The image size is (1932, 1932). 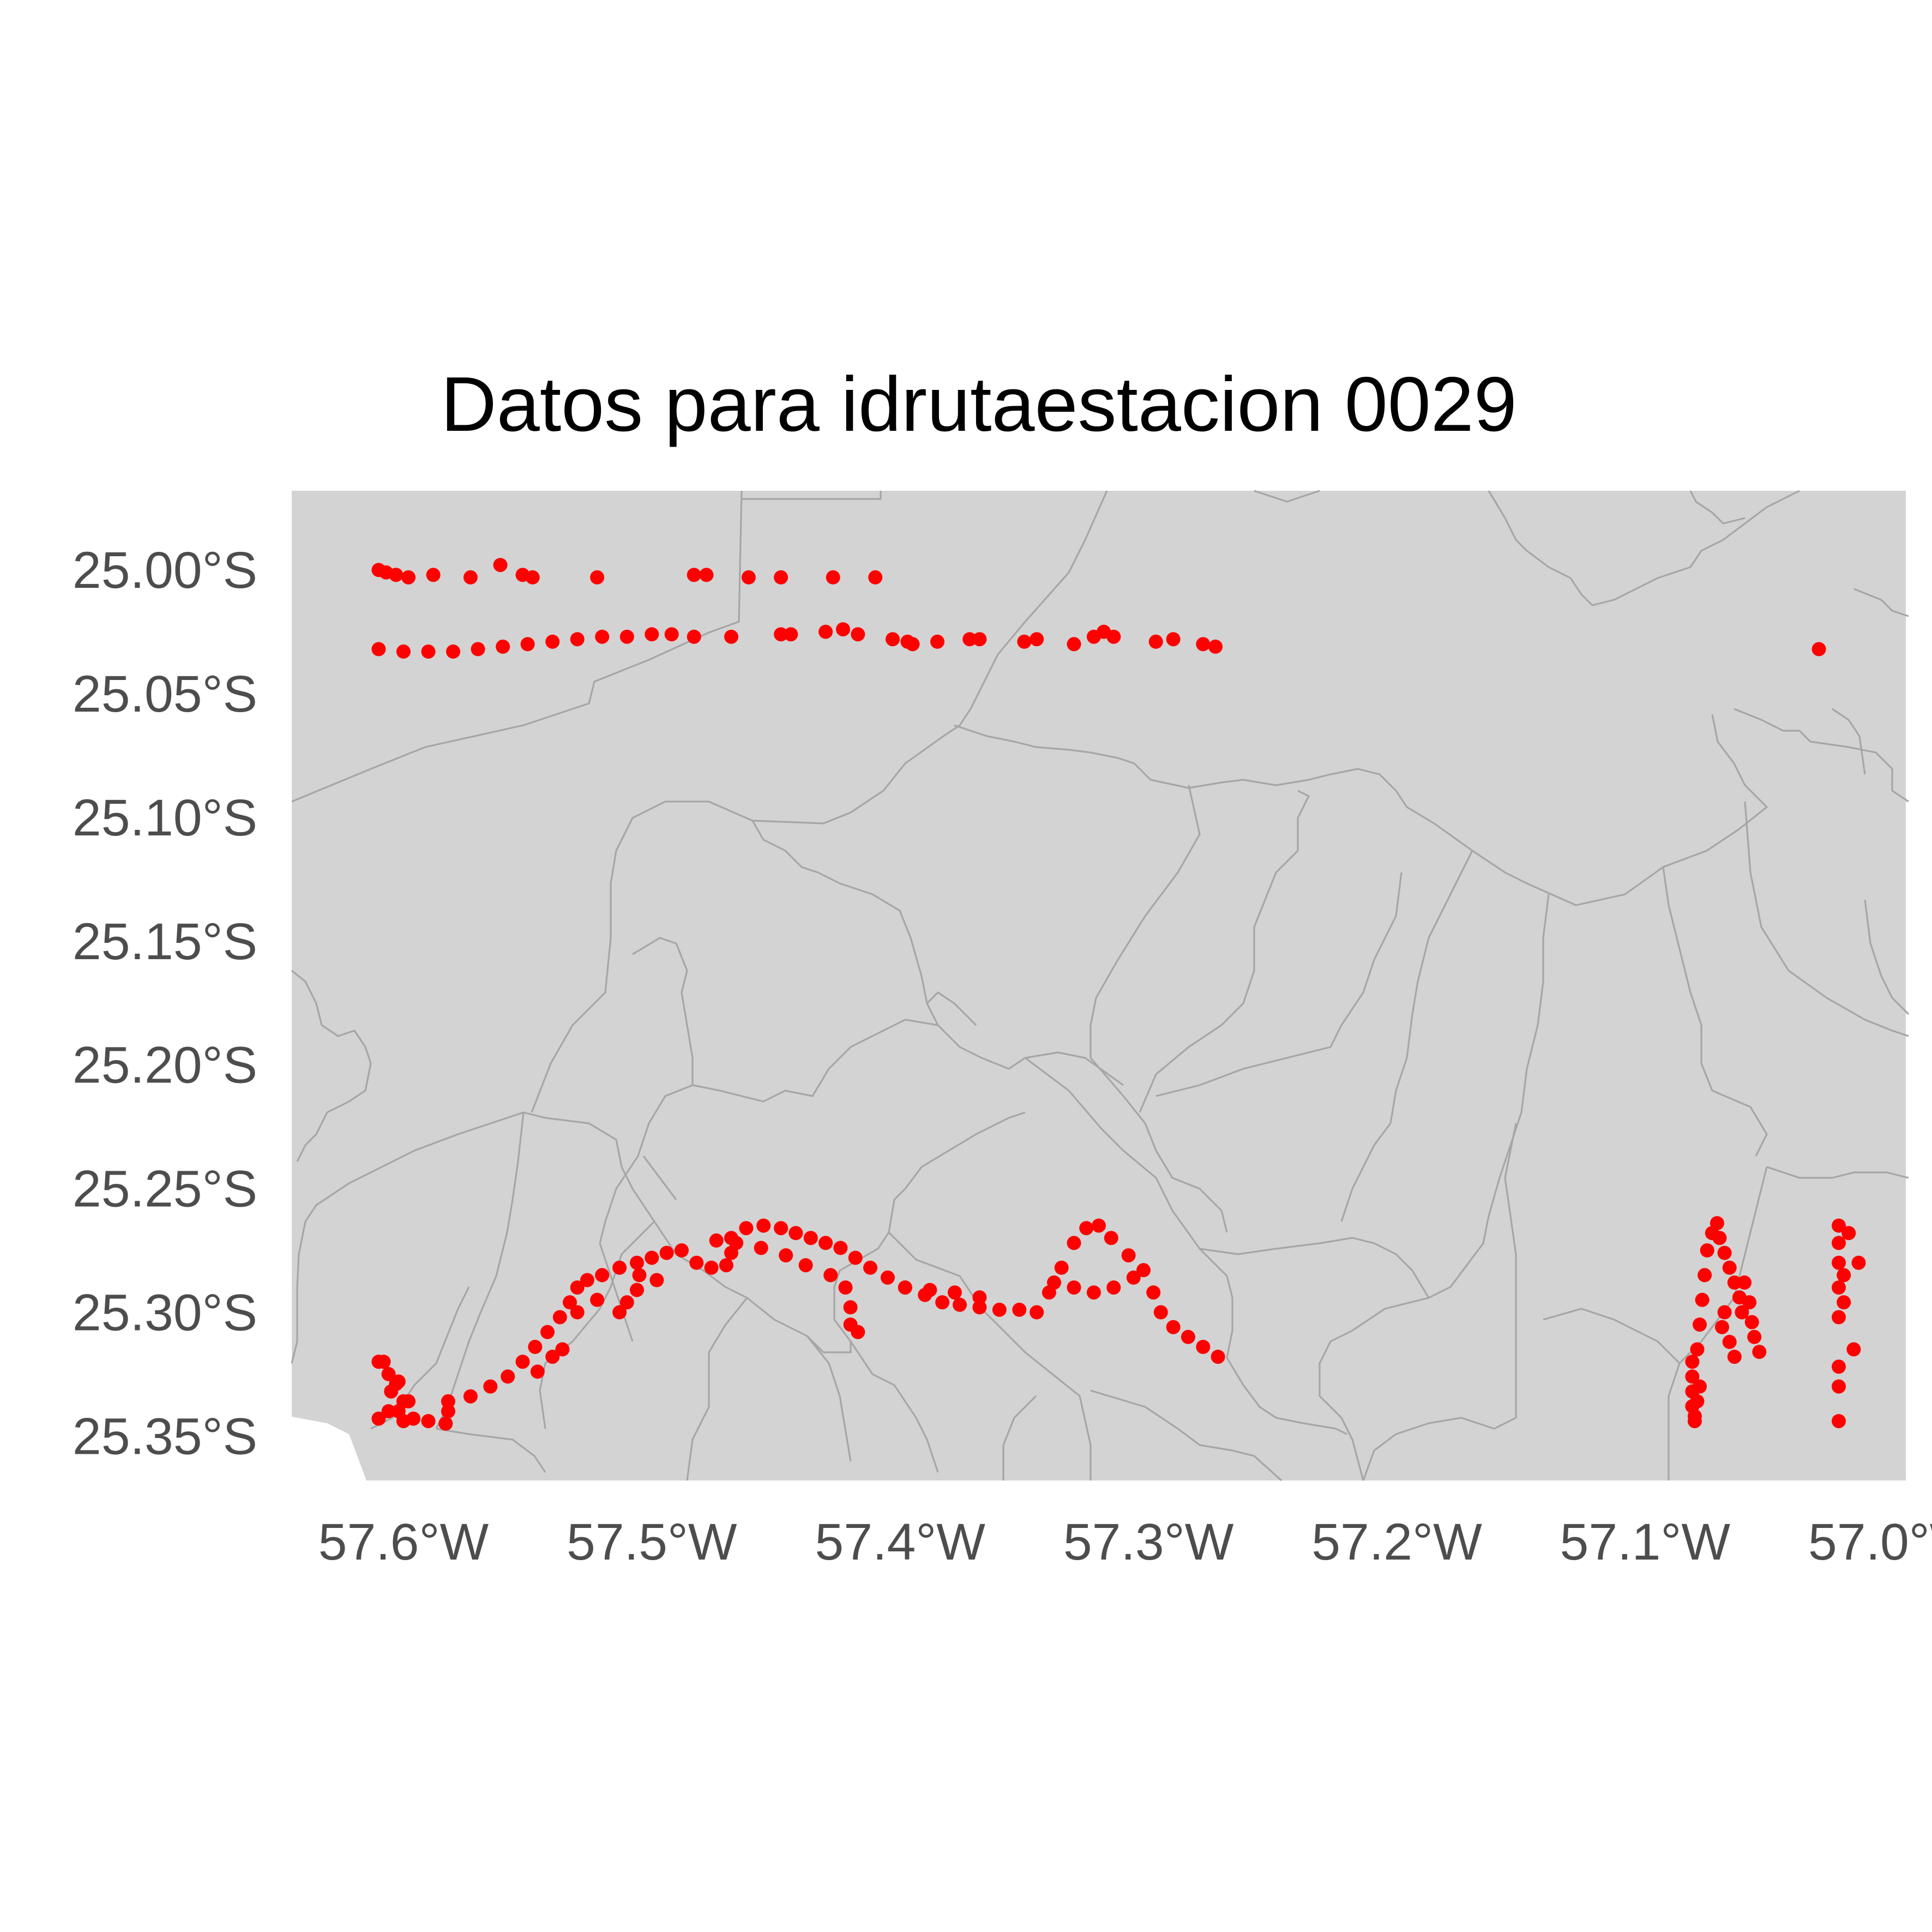 What do you see at coordinates (165, 570) in the screenshot?
I see `y-tick-label: 25.00°S` at bounding box center [165, 570].